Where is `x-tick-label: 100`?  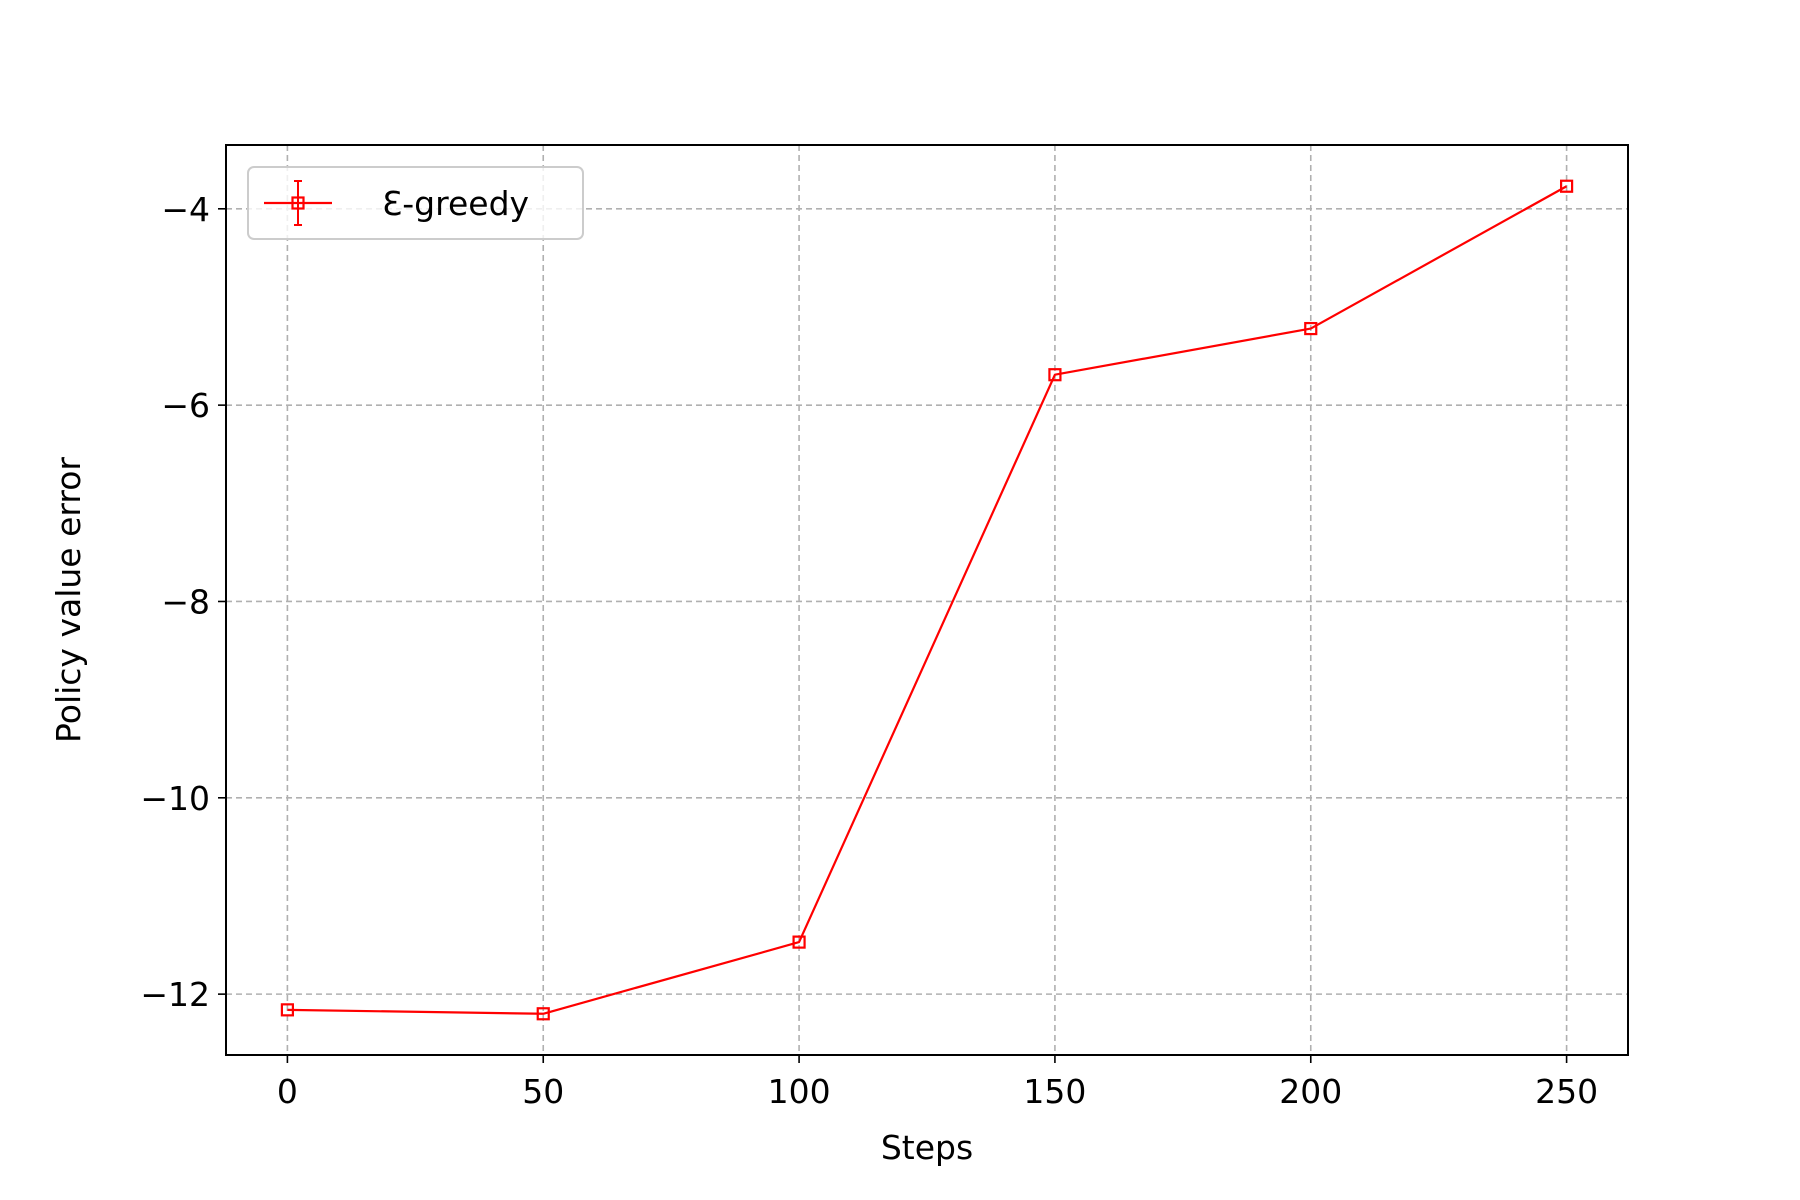
x-tick-label: 100 is located at coordinates (799, 1091).